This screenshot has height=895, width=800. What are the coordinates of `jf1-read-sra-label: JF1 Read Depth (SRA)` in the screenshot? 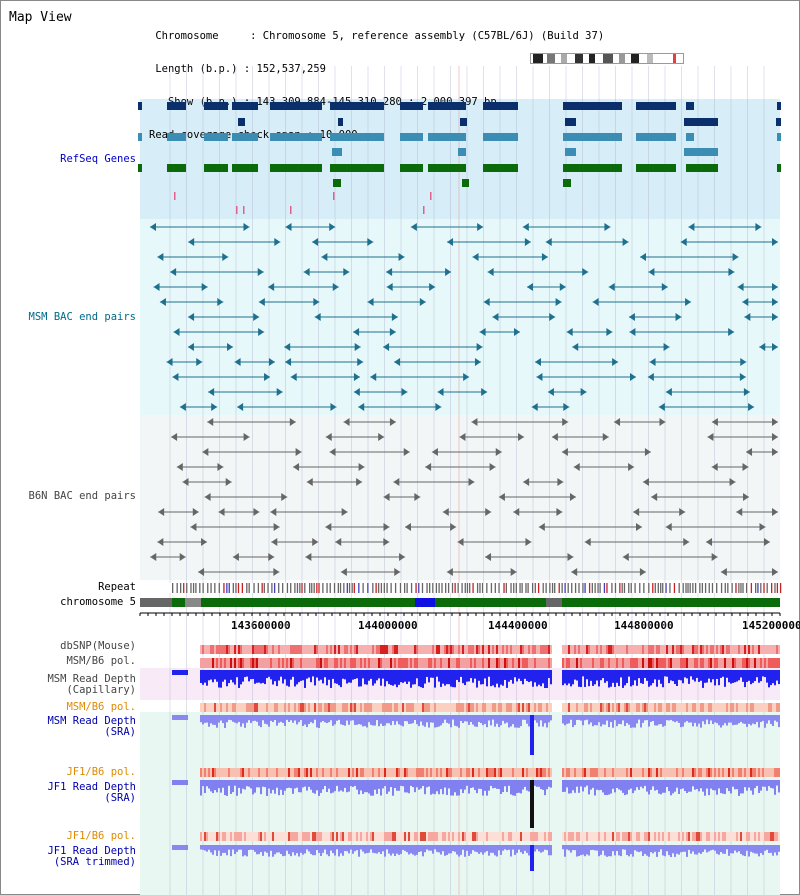 It's located at (91, 792).